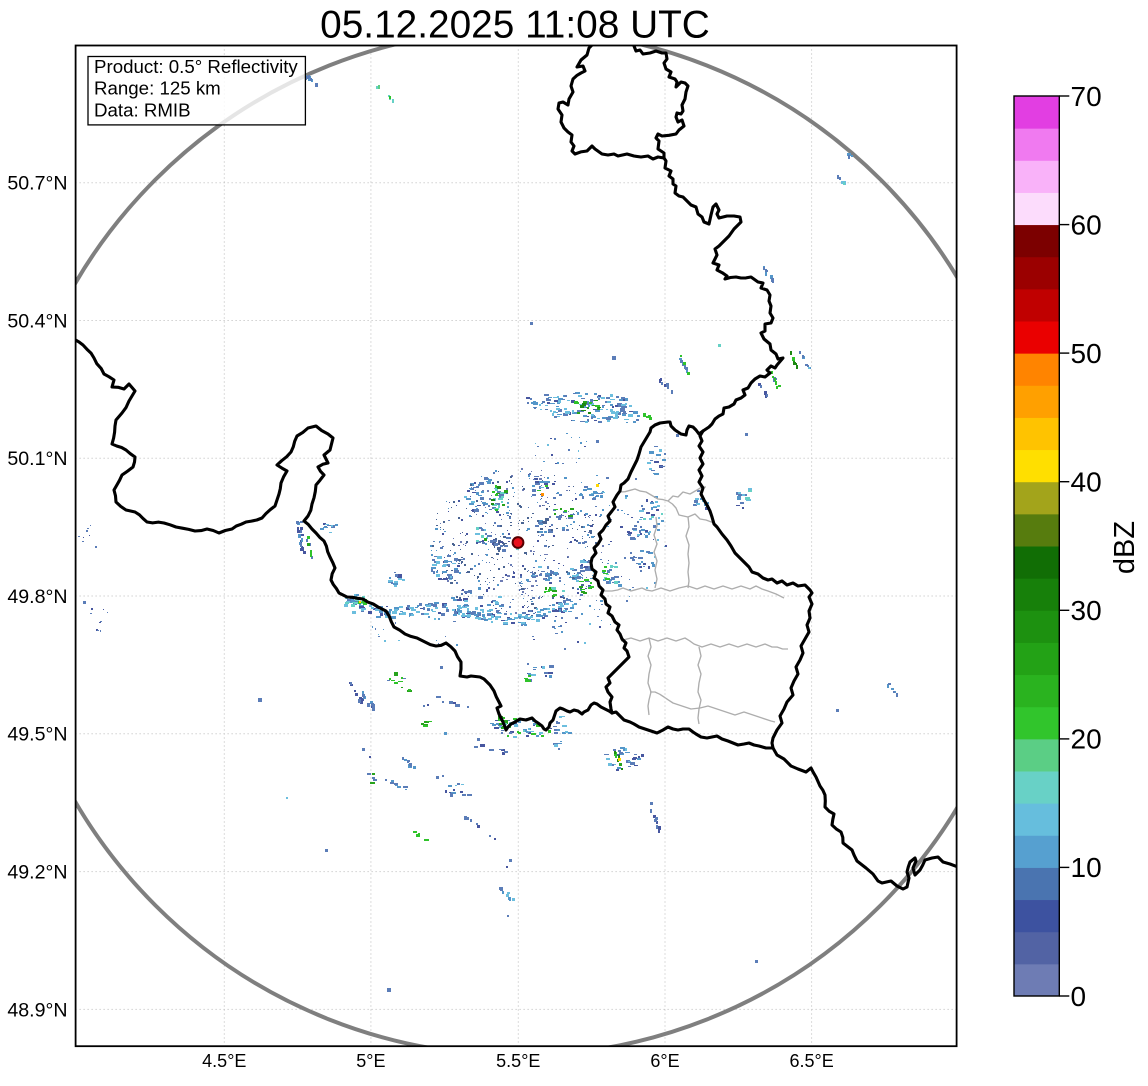 Image resolution: width=1148 pixels, height=1086 pixels. Describe the element at coordinates (37, 459) in the screenshot. I see `svg-text: 50.1°N` at that location.